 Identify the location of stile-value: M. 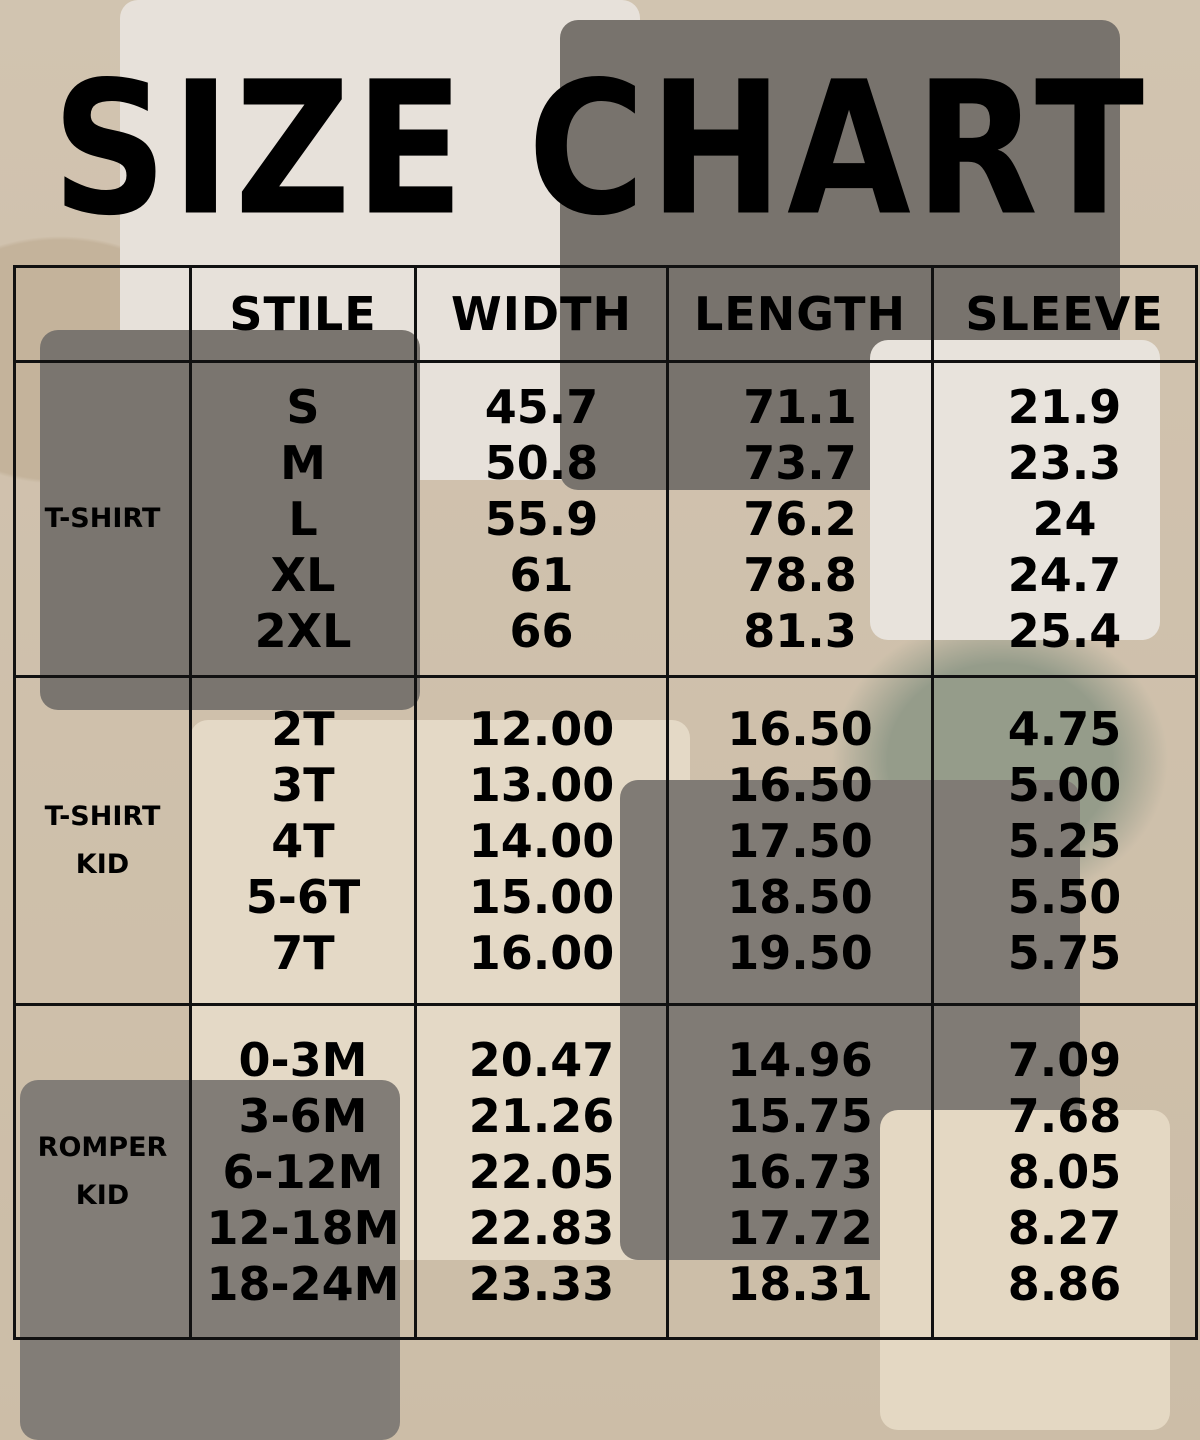
(303, 463).